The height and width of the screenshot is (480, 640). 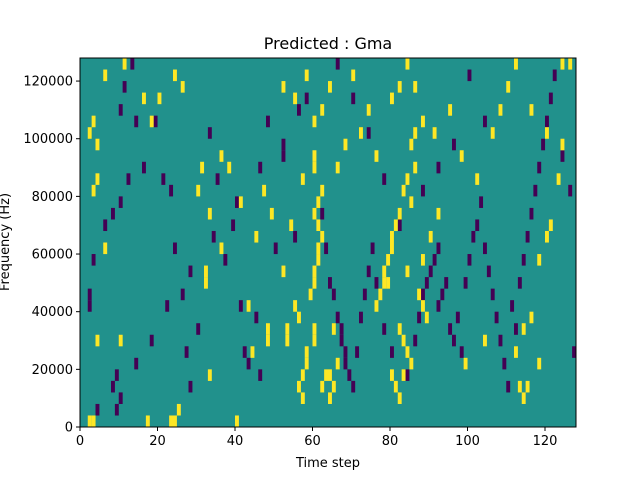 What do you see at coordinates (48, 139) in the screenshot?
I see `y-tick-label: 100000` at bounding box center [48, 139].